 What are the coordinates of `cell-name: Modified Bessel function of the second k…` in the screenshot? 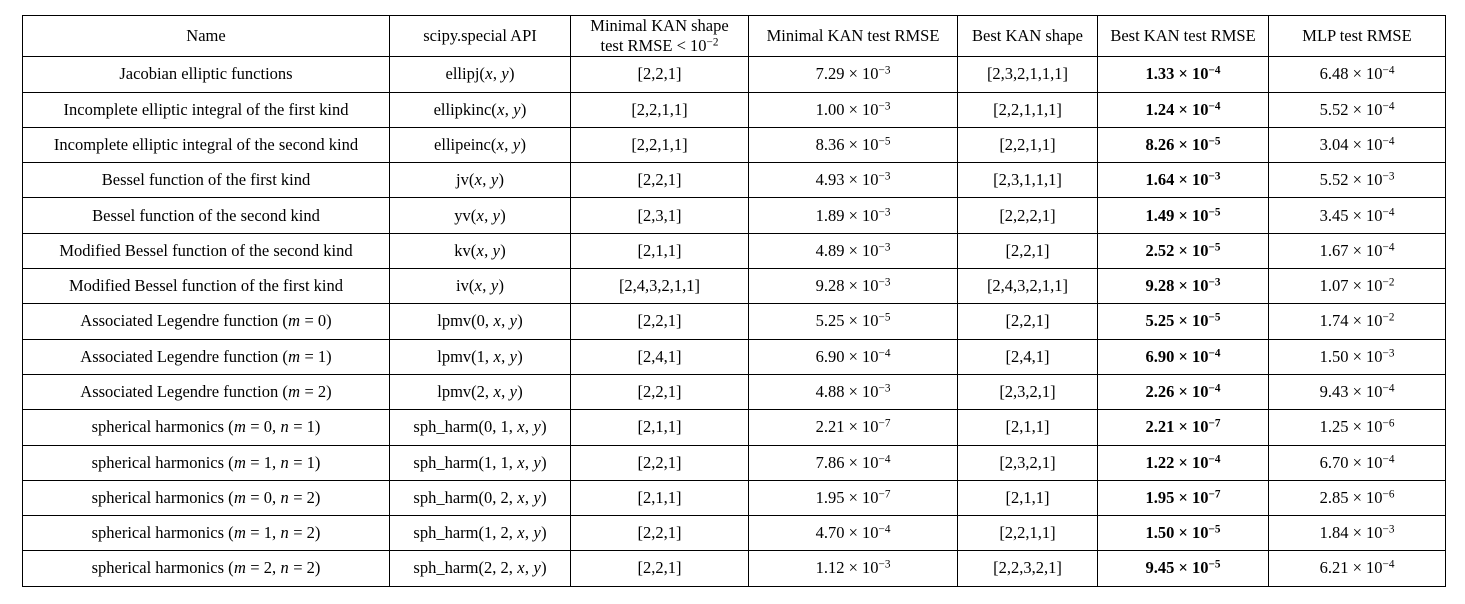 It's located at (206, 251).